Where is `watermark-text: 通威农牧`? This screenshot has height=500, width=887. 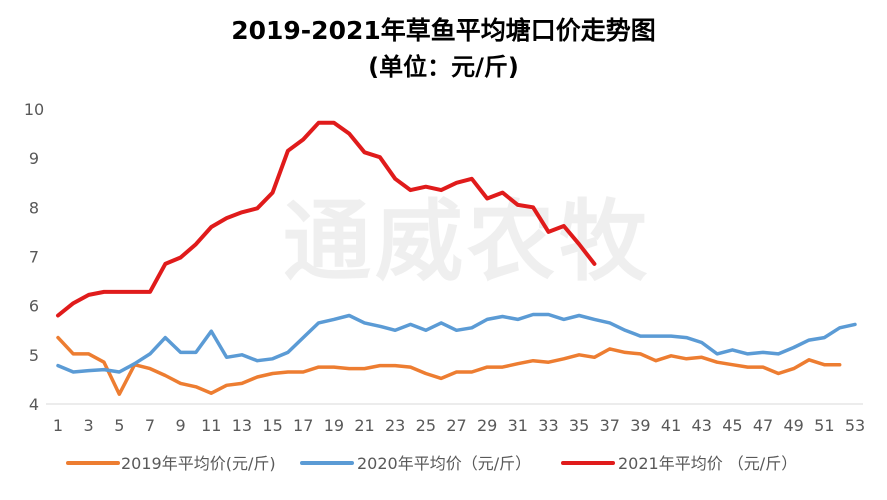
watermark-text: 通威农牧 is located at coordinates (467, 241).